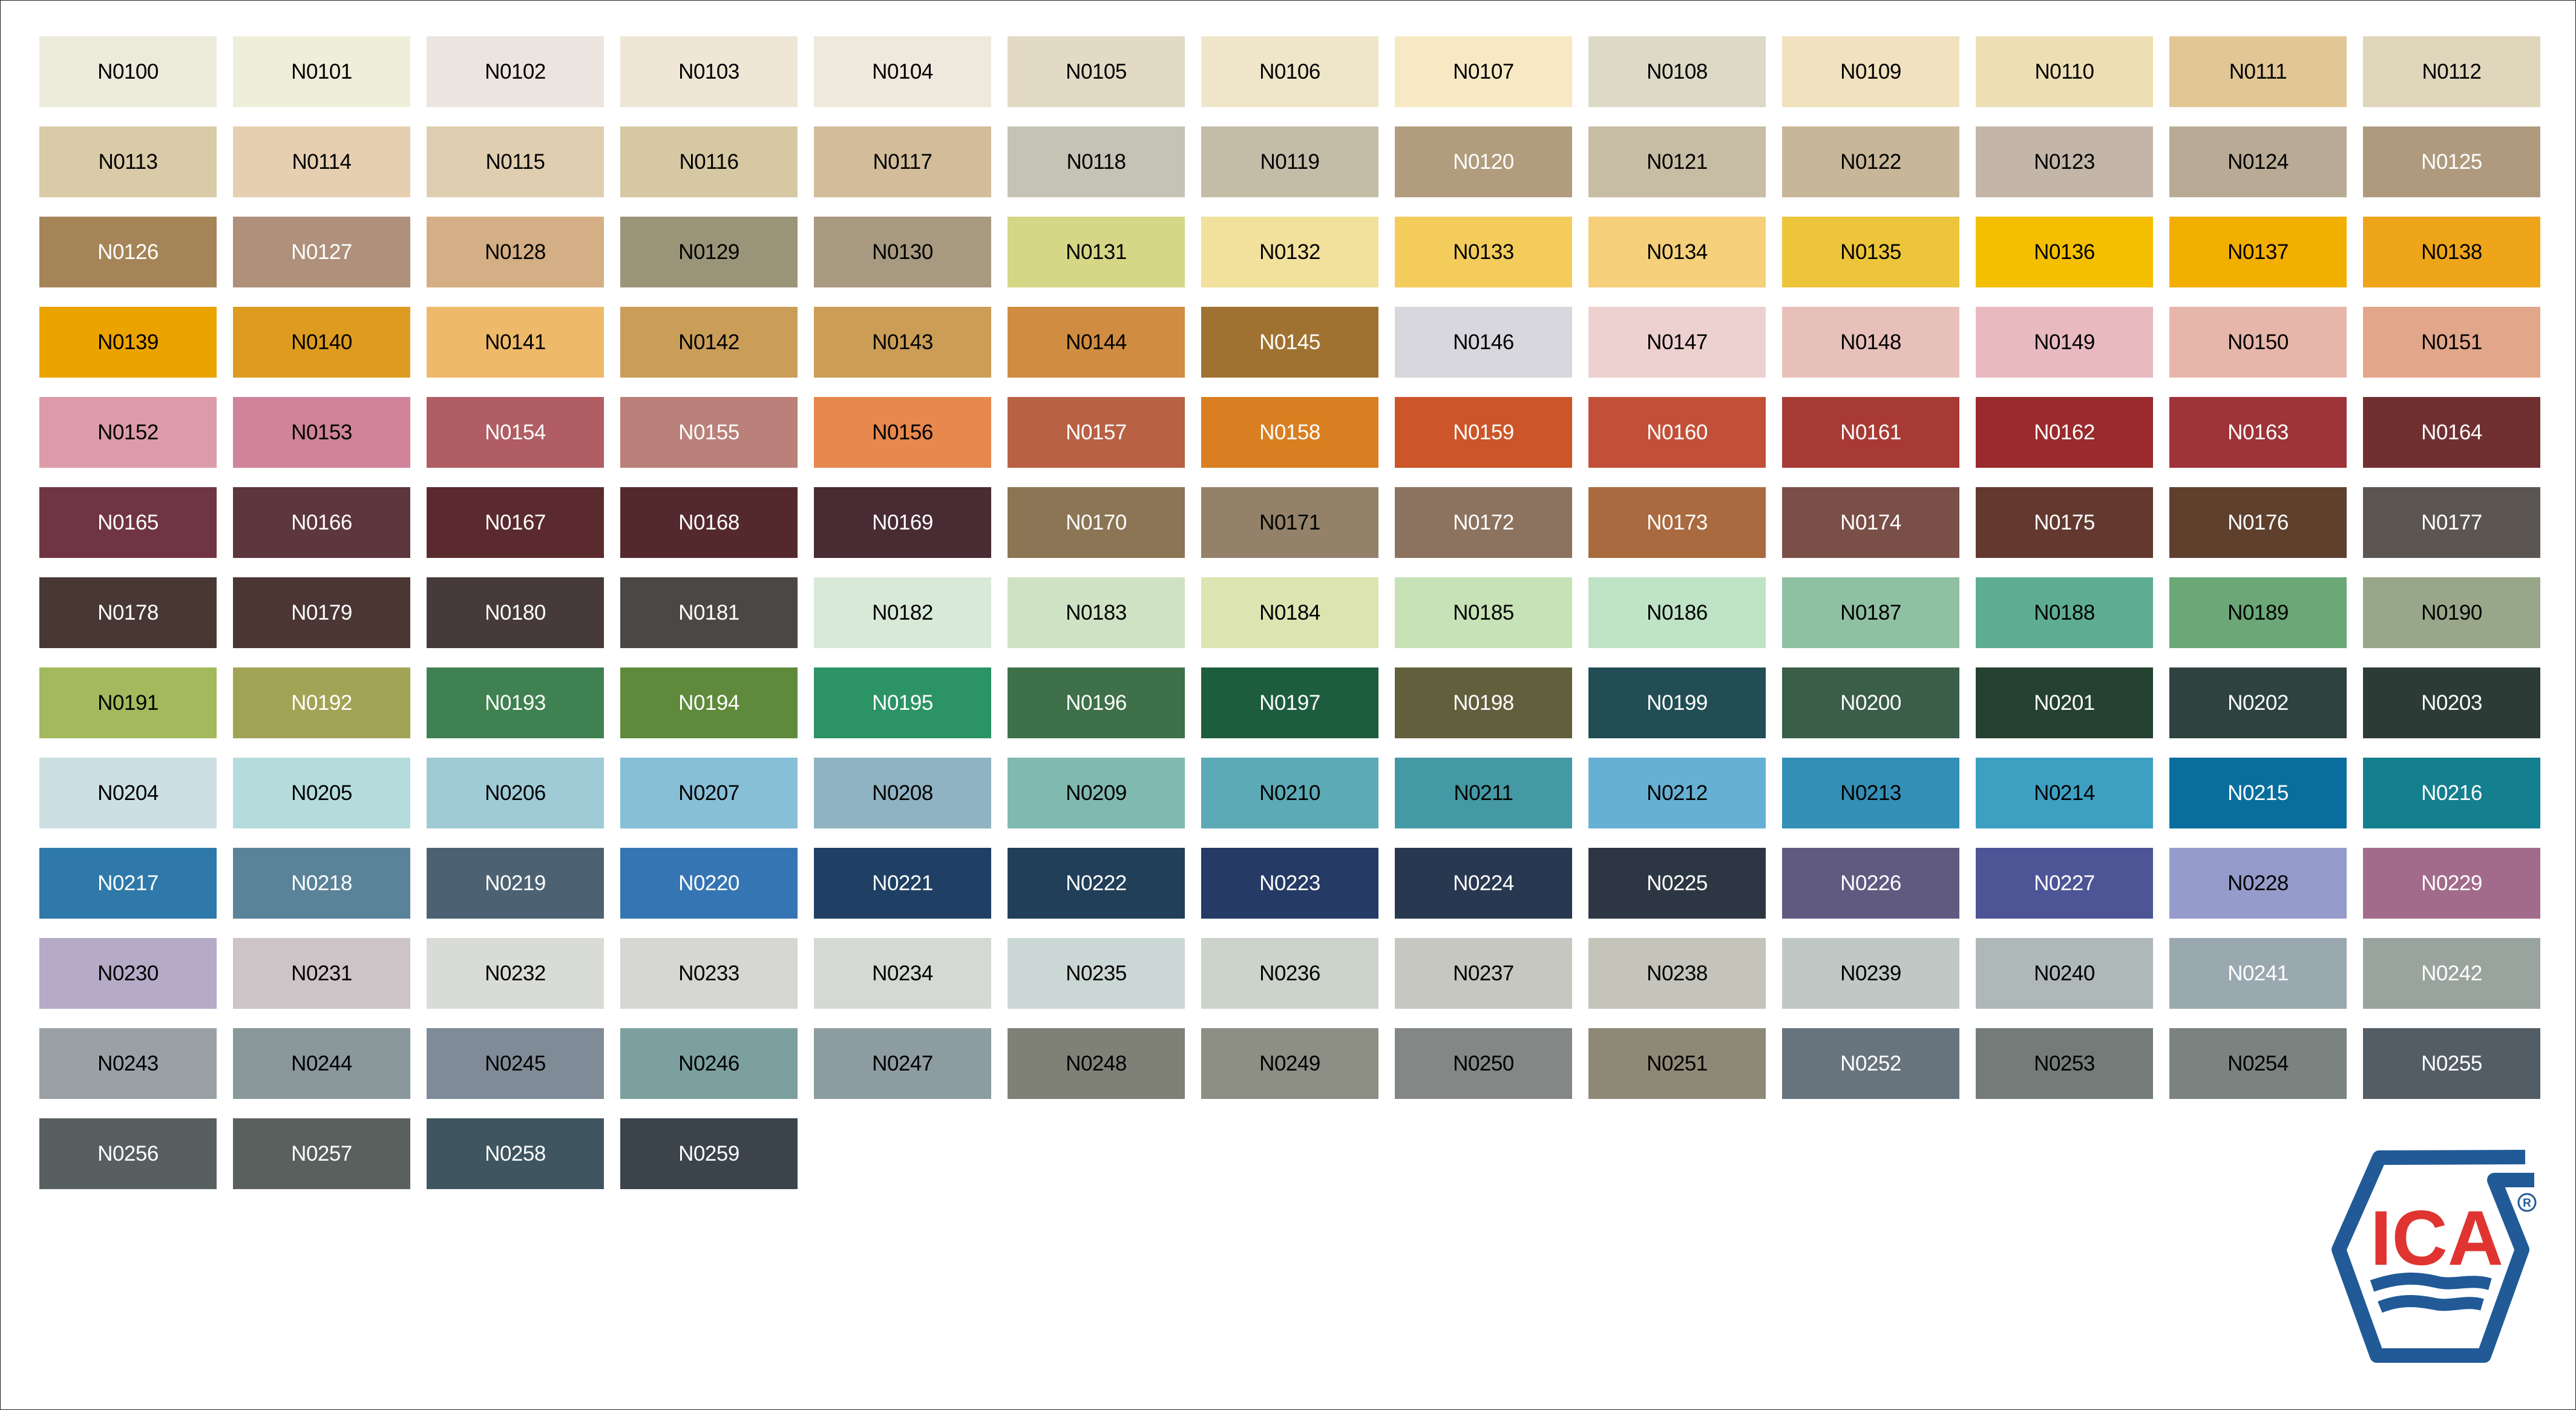  I want to click on color-swatch-n0191: N0191, so click(128, 702).